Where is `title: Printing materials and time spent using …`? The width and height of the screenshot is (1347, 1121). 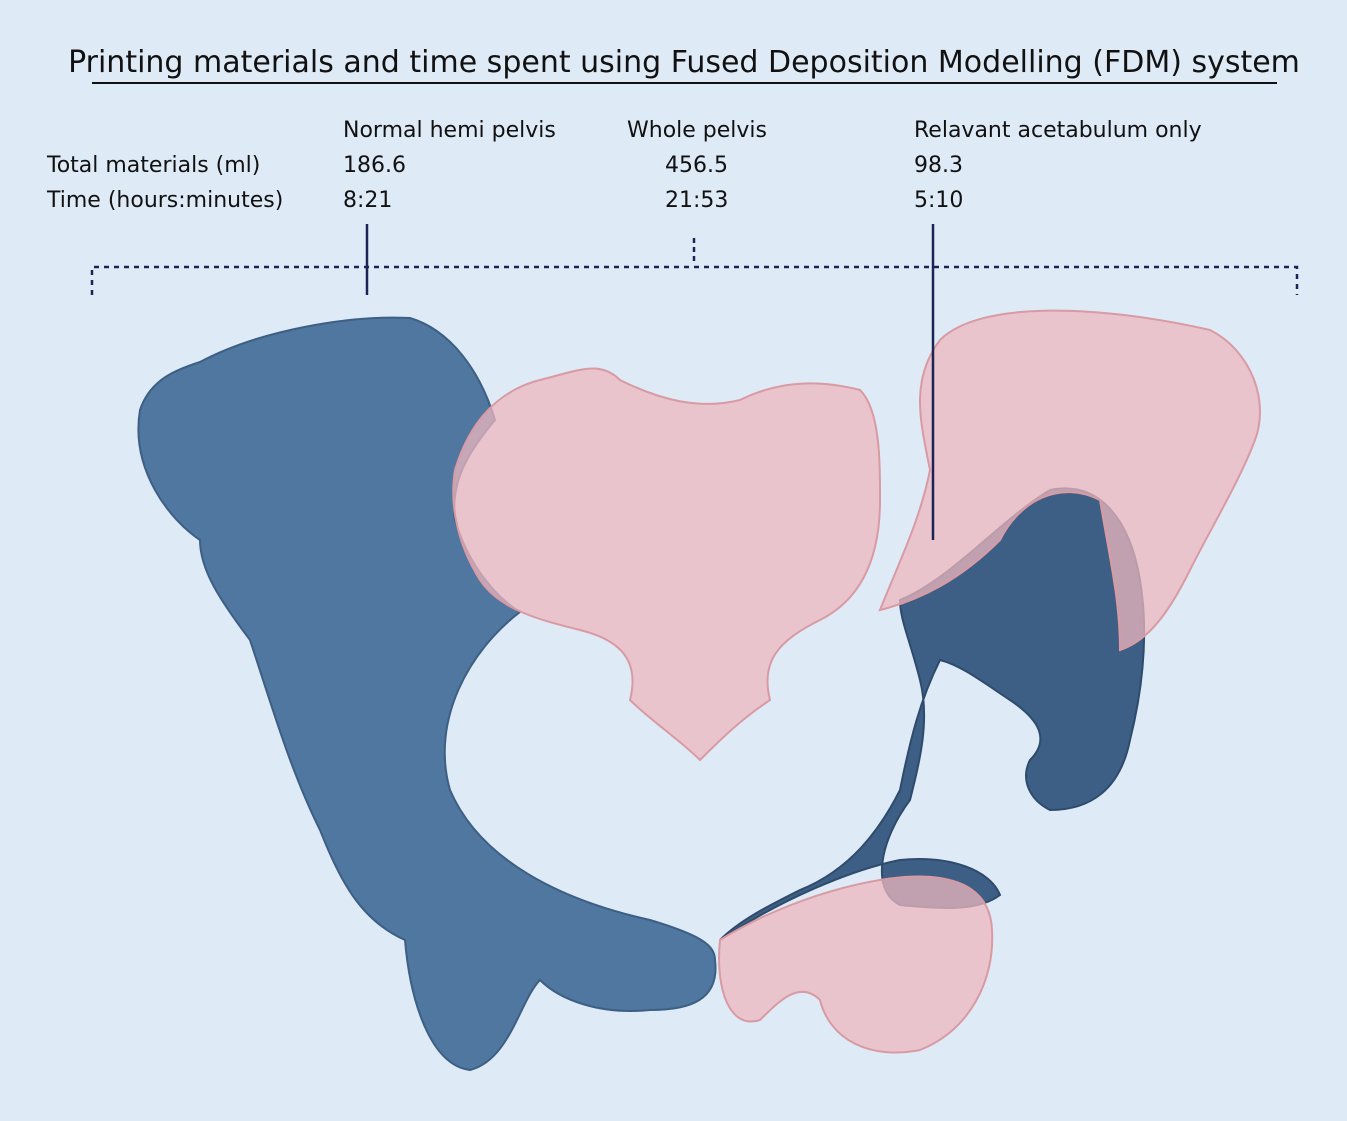
title: Printing materials and time spent using … is located at coordinates (684, 62).